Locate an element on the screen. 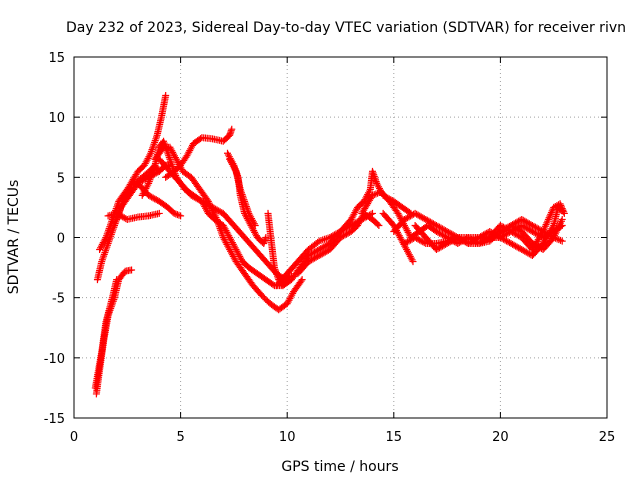 The height and width of the screenshot is (480, 640). x-tick-label: 10 is located at coordinates (287, 437).